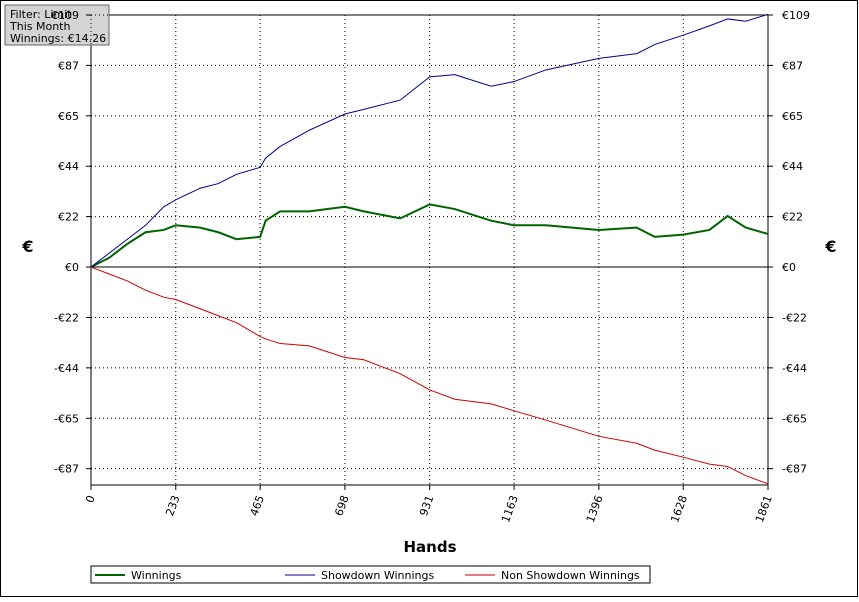 Image resolution: width=859 pixels, height=602 pixels. Describe the element at coordinates (58, 38) in the screenshot. I see `info-line: Winnings: €14.26` at that location.